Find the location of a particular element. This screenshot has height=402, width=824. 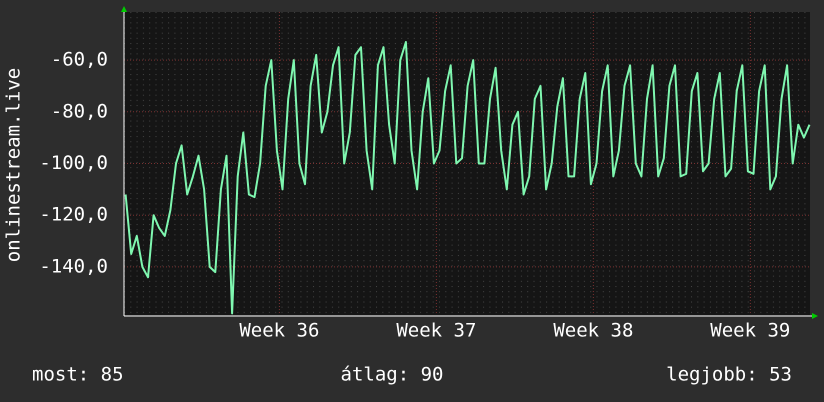

x-tick-label: Week 39 is located at coordinates (750, 331).